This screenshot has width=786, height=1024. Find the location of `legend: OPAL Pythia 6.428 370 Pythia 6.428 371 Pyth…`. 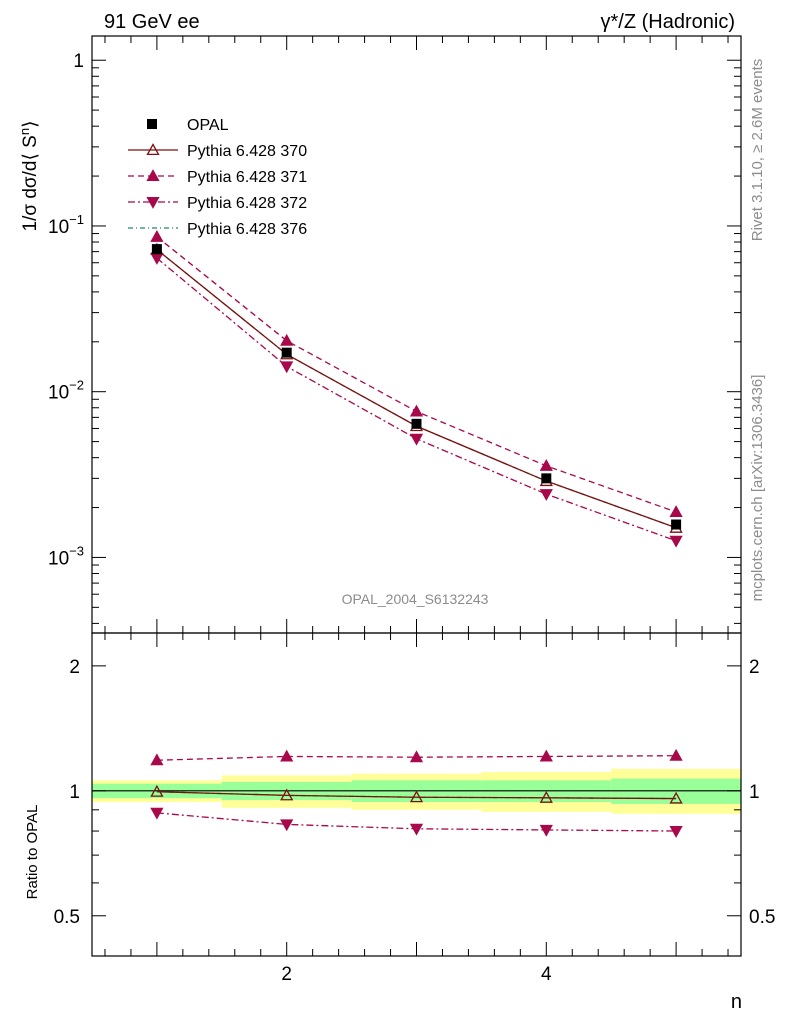

legend: OPAL Pythia 6.428 370 Pythia 6.428 371 Pyth… is located at coordinates (217, 177).